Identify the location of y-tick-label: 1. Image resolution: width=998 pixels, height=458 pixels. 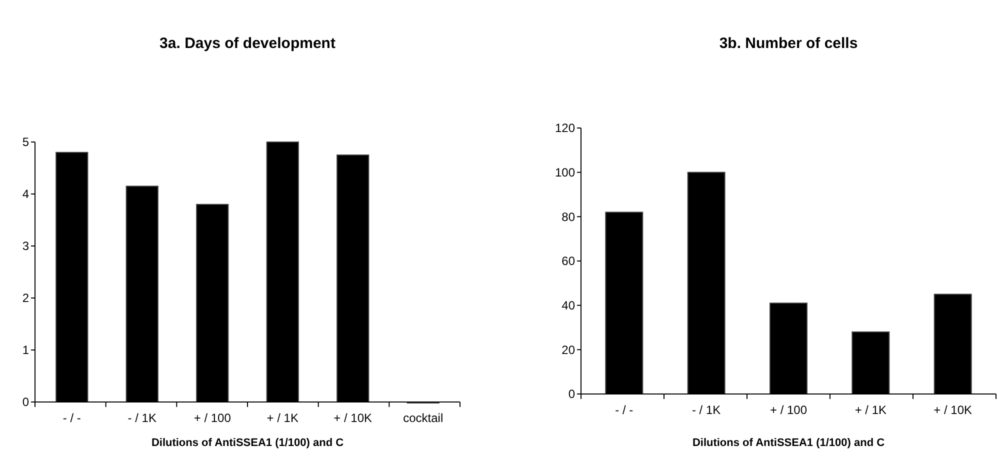
(26, 350).